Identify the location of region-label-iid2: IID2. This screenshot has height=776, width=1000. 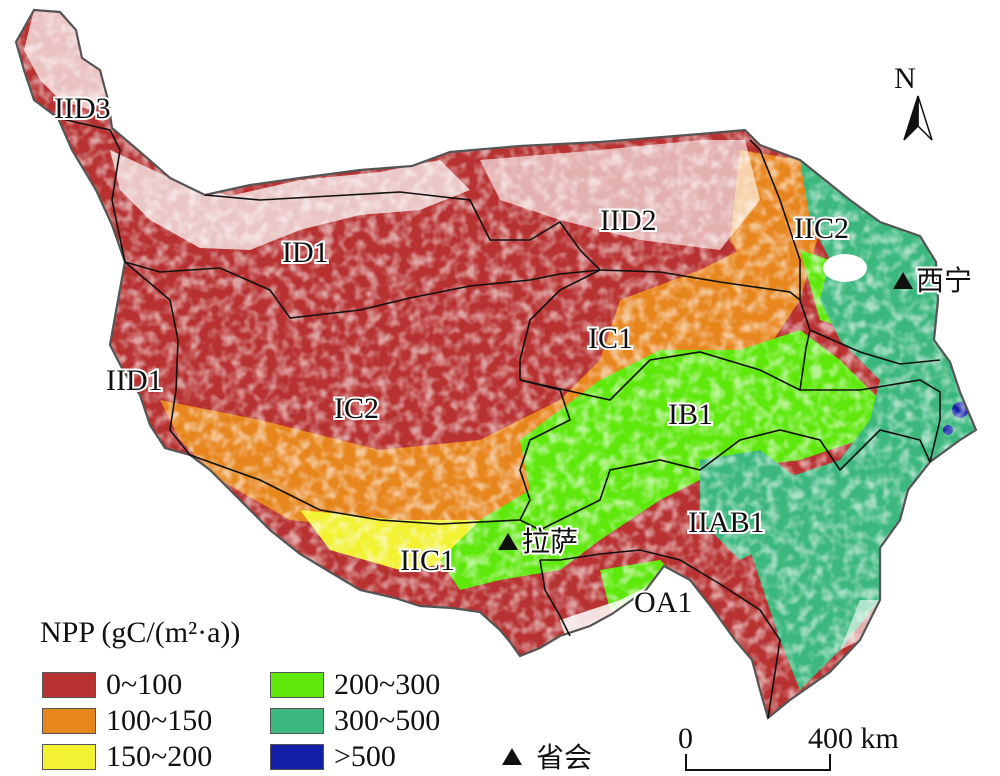
(628, 220).